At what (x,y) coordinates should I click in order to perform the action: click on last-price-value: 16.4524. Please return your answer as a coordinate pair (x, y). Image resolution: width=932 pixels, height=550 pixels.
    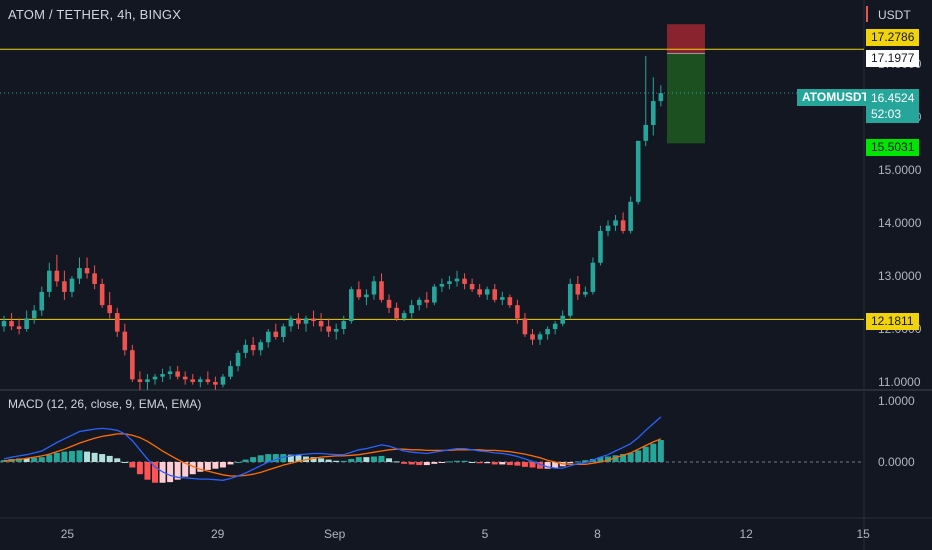
    Looking at the image, I should click on (893, 98).